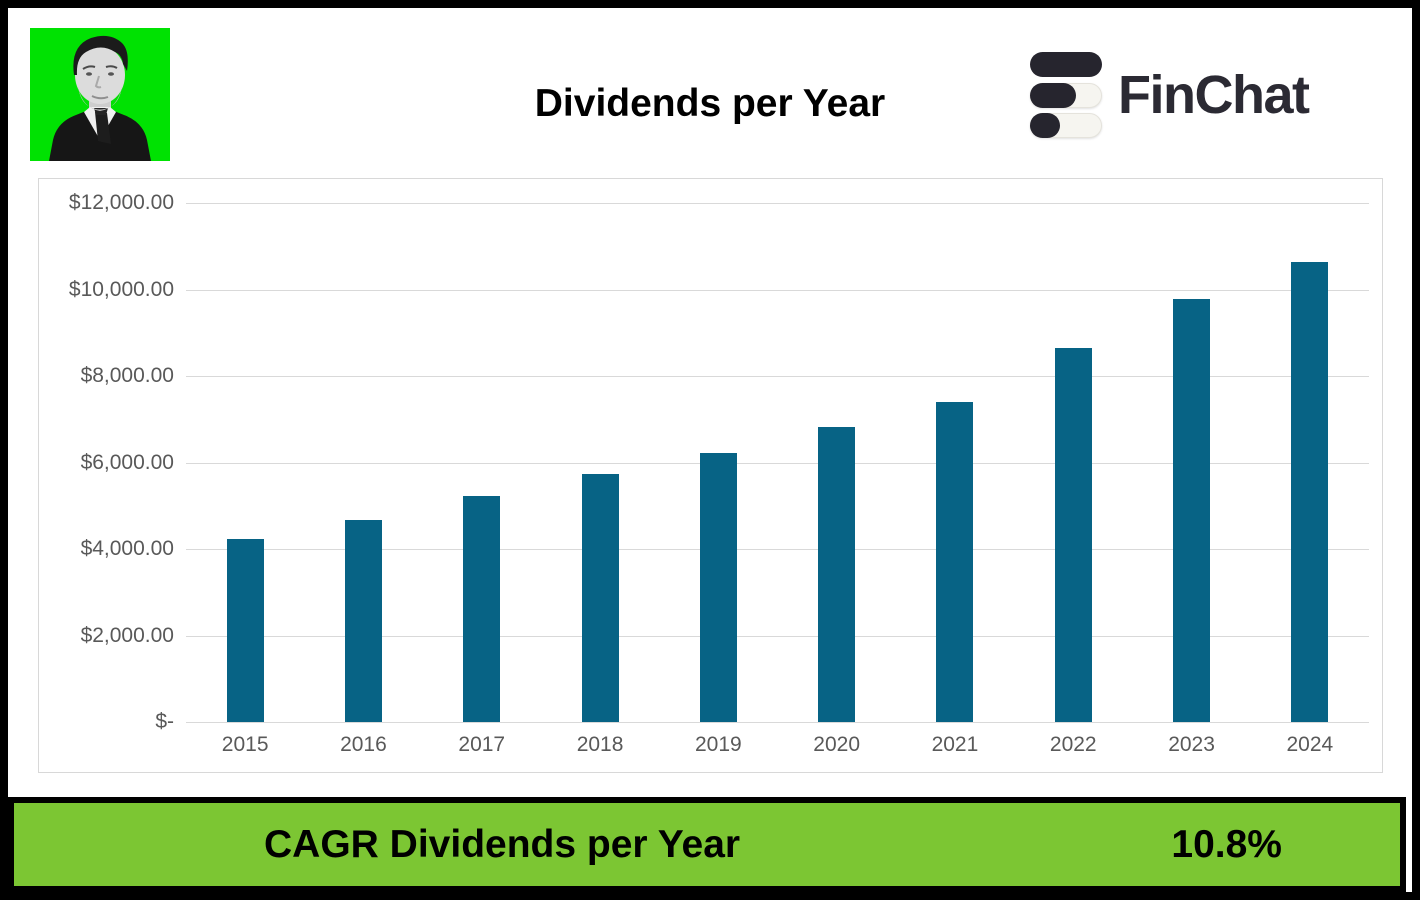 This screenshot has height=900, width=1420. I want to click on presenter-photo, so click(100, 94).